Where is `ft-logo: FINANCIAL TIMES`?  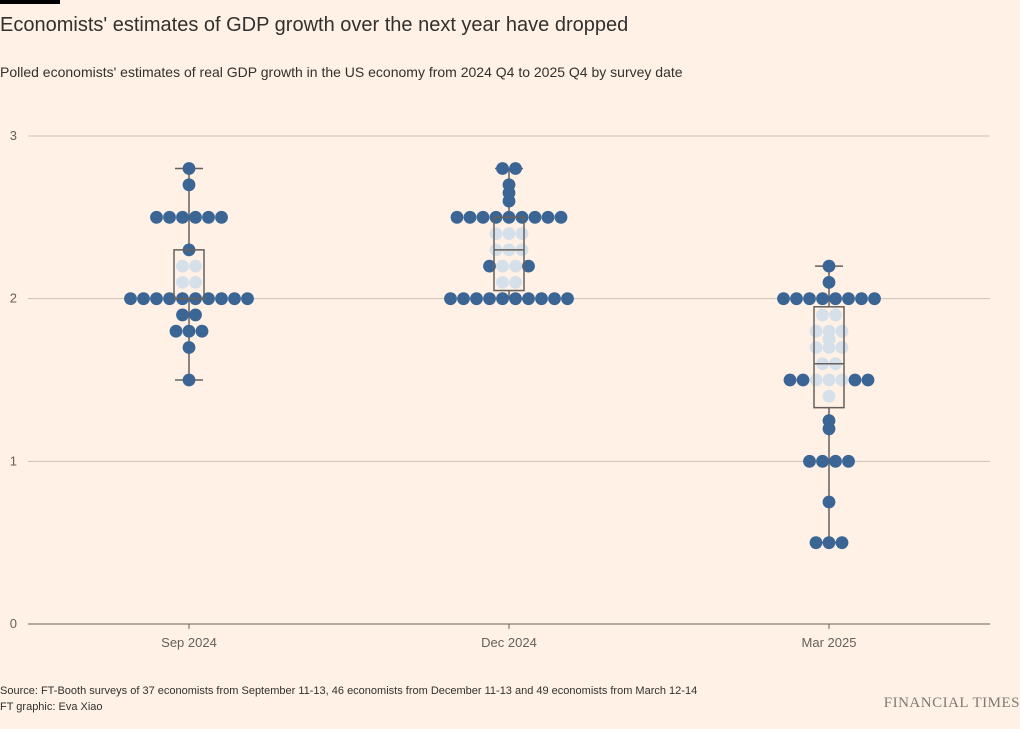
ft-logo: FINANCIAL TIMES is located at coordinates (951, 703).